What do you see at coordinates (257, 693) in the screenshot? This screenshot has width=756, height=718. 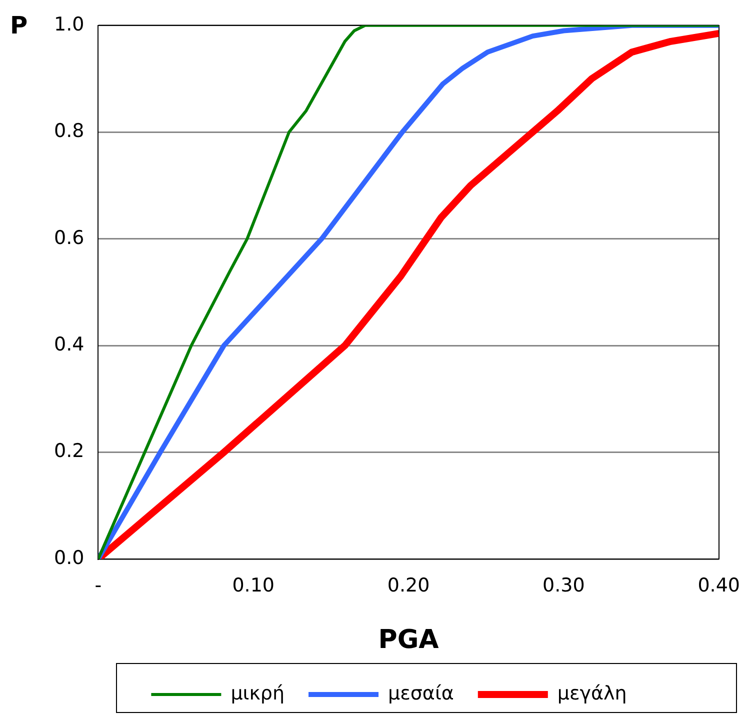 I see `legend-label: μικρή` at bounding box center [257, 693].